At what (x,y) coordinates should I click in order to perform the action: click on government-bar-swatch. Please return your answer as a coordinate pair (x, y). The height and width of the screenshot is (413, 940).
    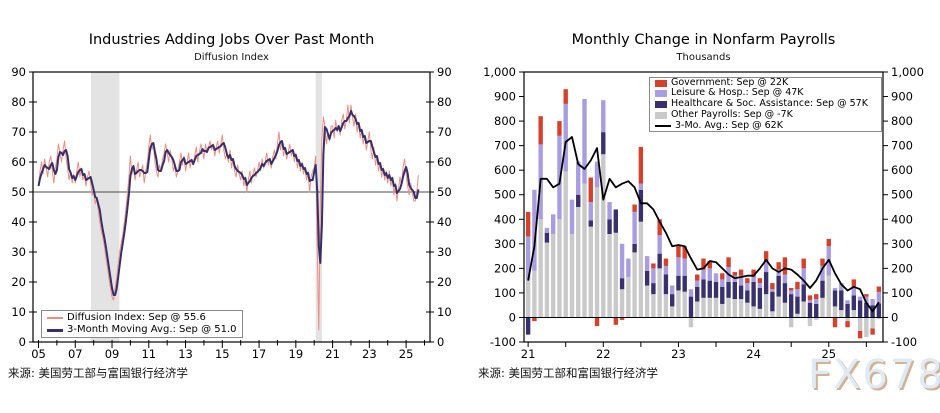
    Looking at the image, I should click on (661, 83).